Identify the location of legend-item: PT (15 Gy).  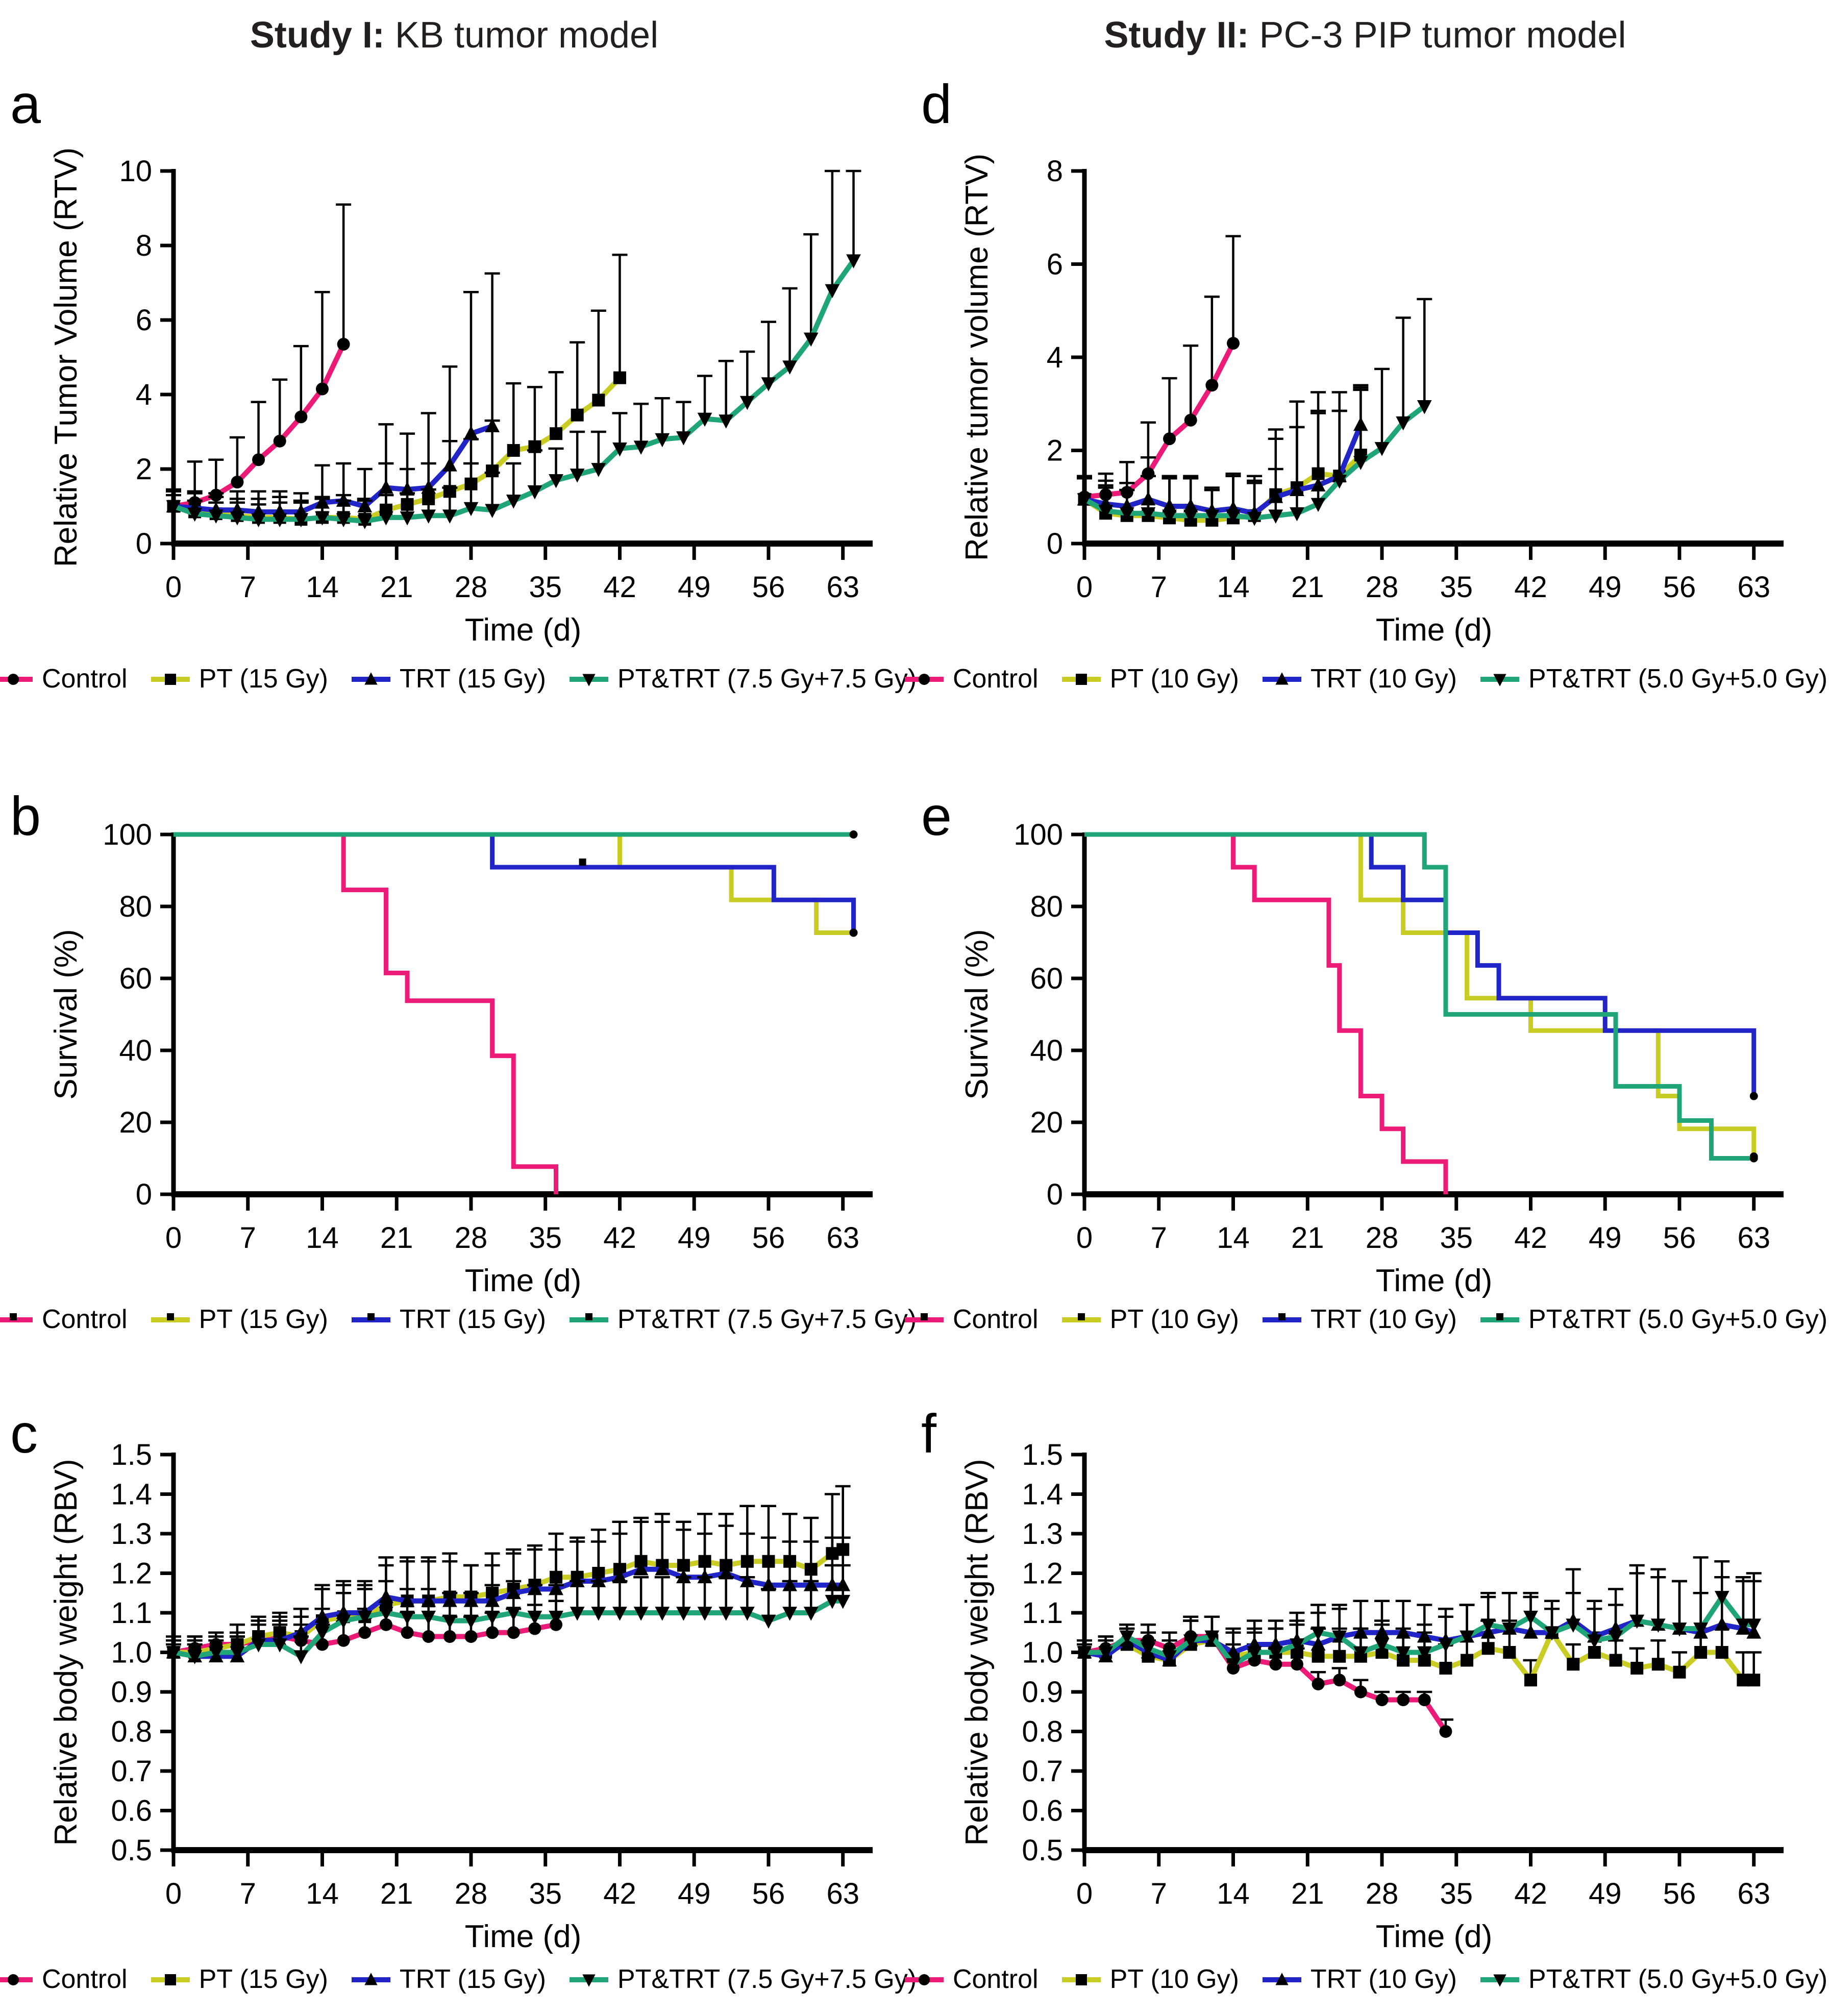
(238, 1319).